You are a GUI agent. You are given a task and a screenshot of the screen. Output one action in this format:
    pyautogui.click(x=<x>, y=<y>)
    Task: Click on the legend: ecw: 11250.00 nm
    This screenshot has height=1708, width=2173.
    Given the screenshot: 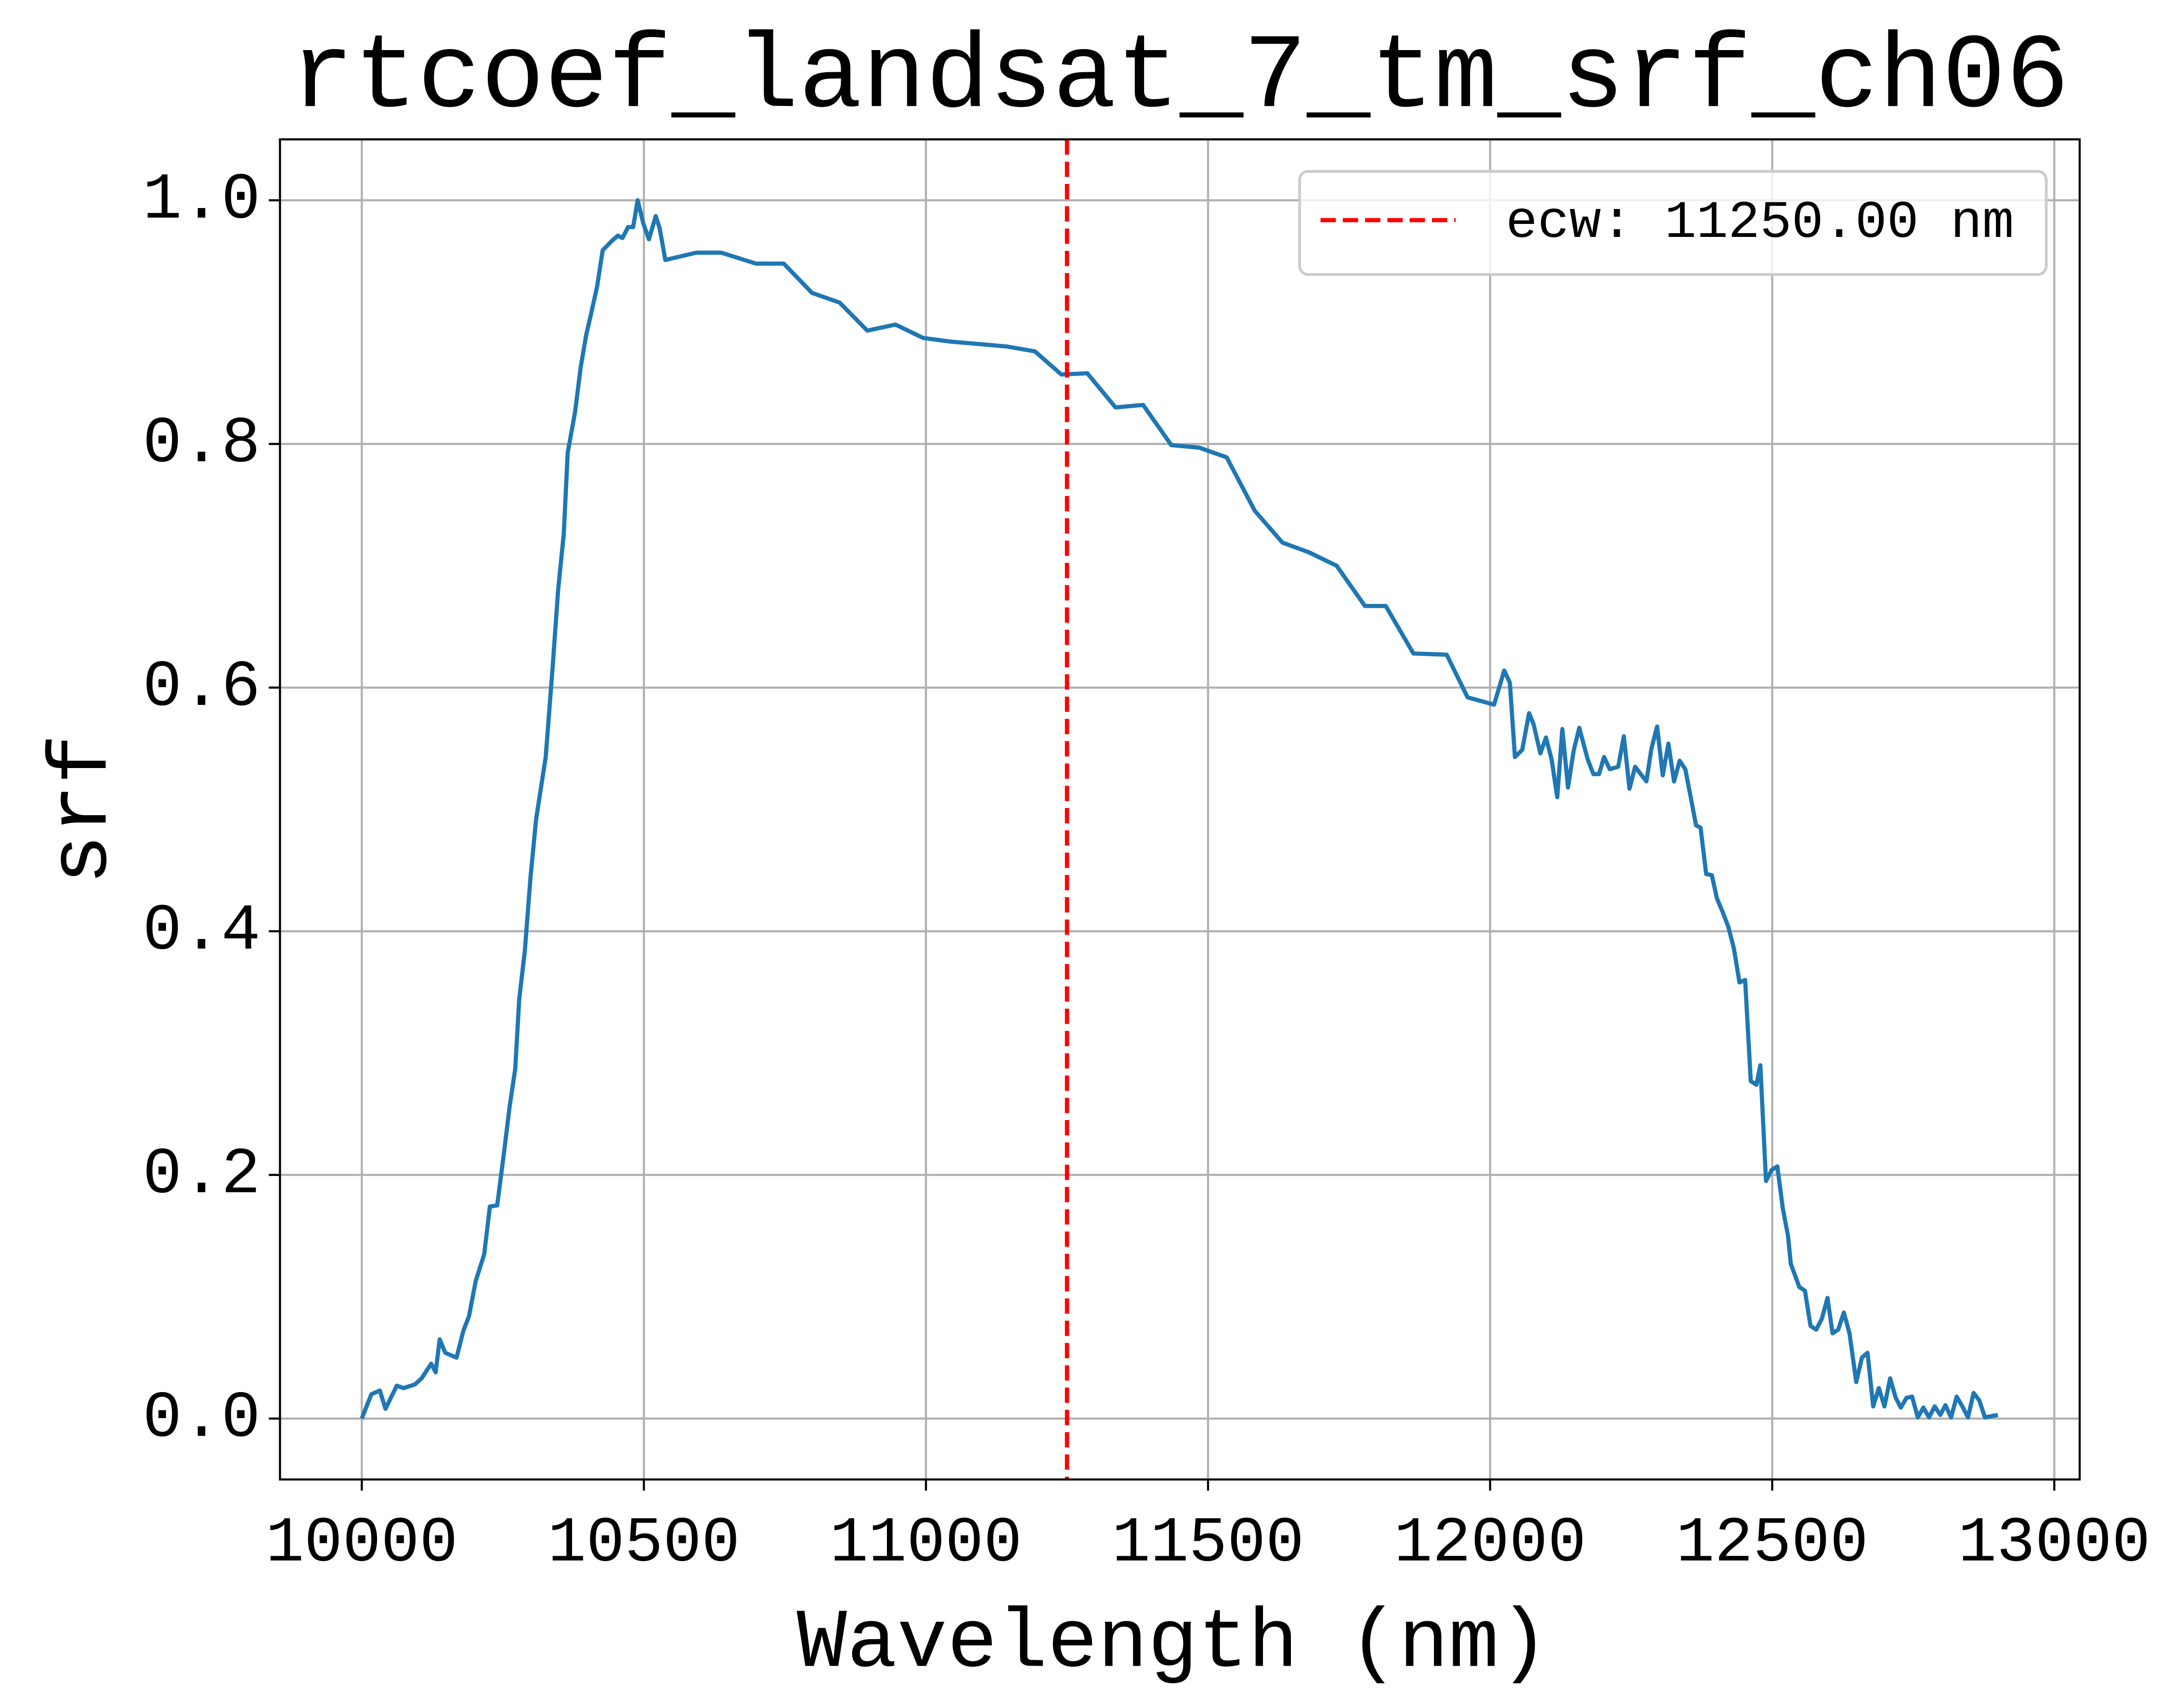 What is the action you would take?
    pyautogui.click(x=1673, y=223)
    